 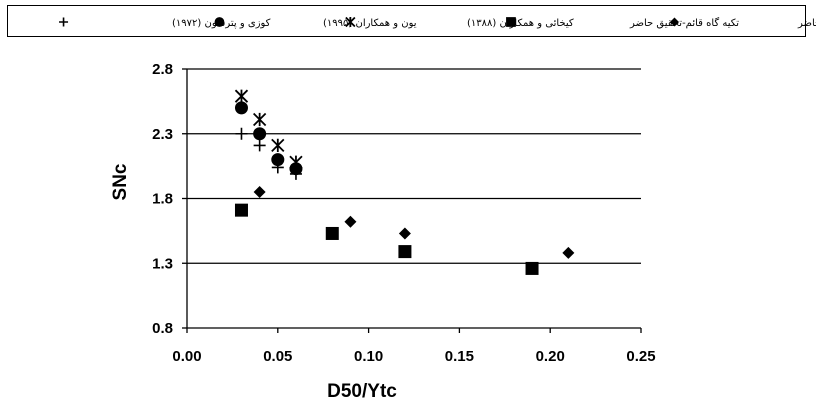 I want to click on legend-label: کوزی و پترسون (۱۹۷۲), so click(x=221, y=23).